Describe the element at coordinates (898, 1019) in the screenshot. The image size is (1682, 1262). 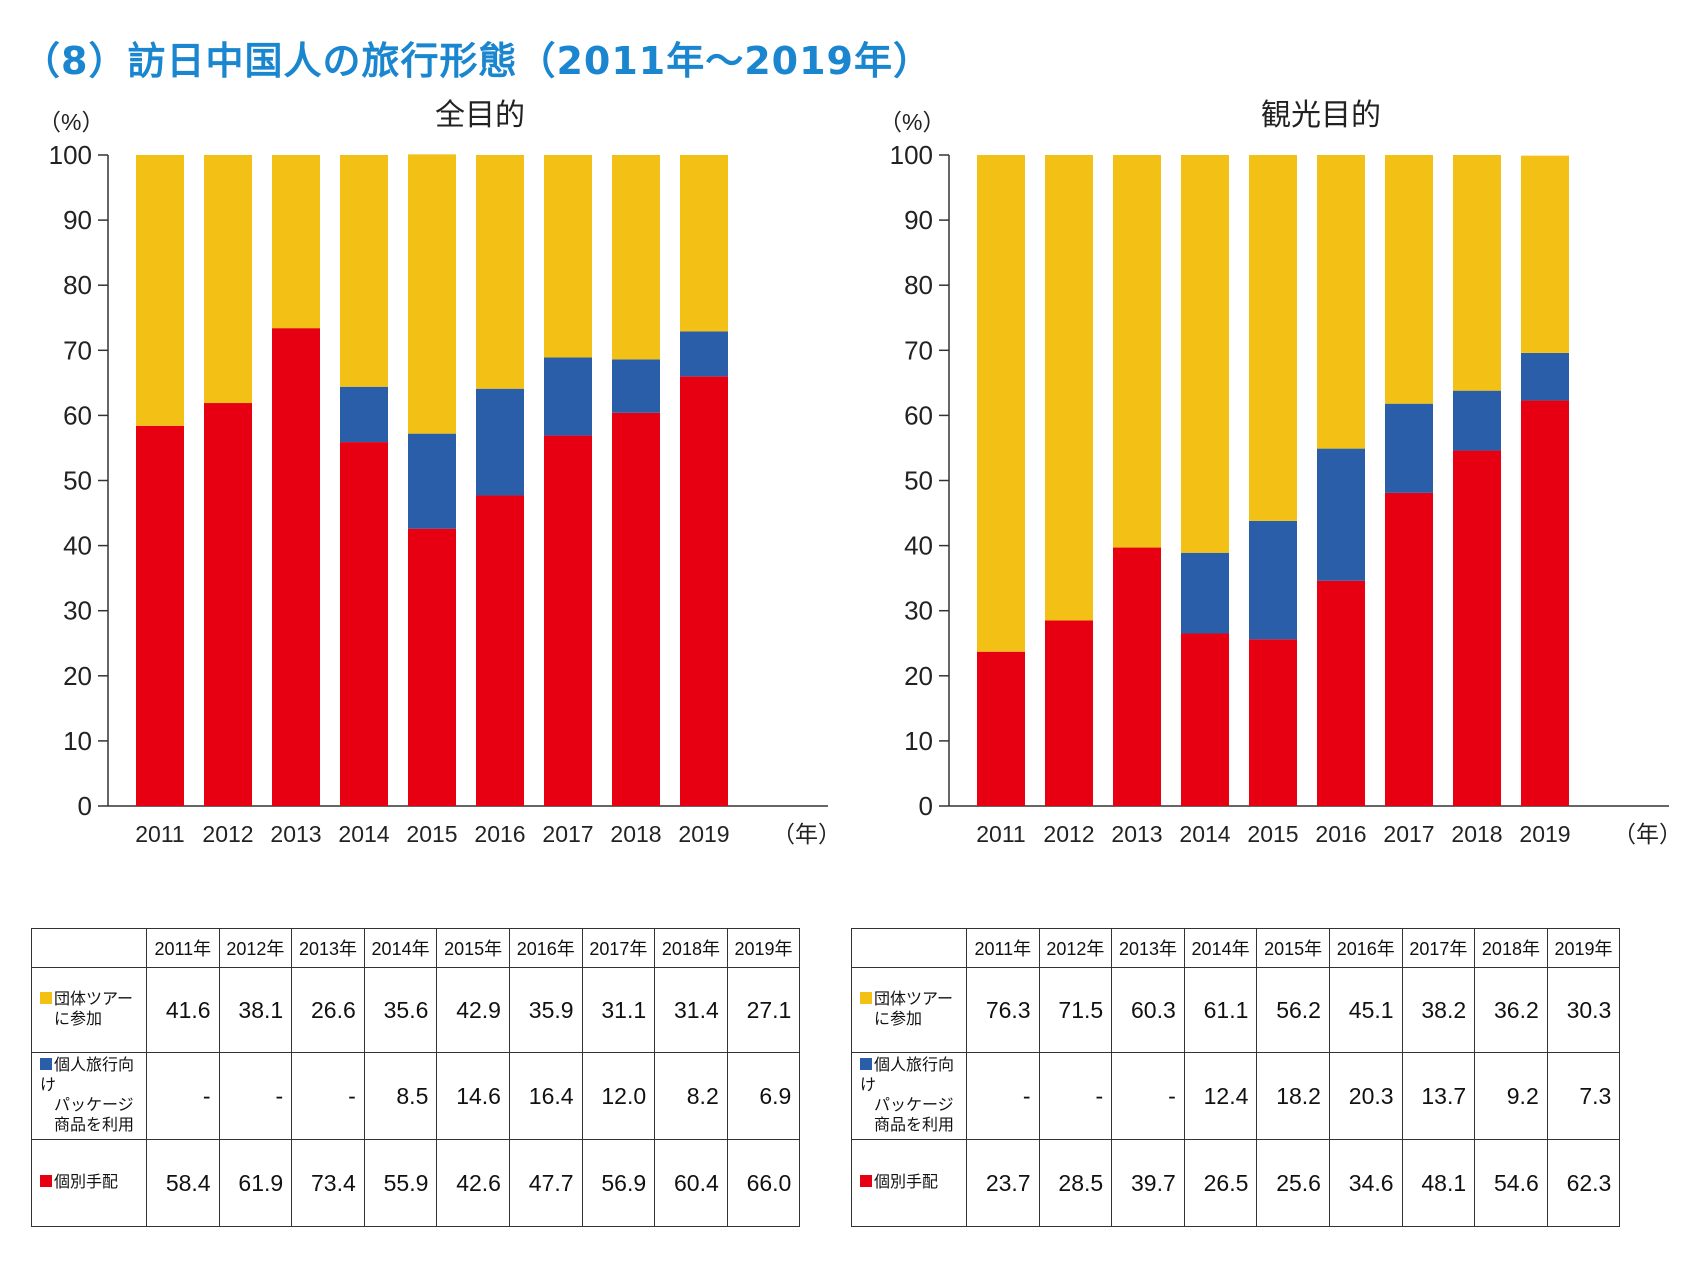
I see `row-header-label: に参加` at that location.